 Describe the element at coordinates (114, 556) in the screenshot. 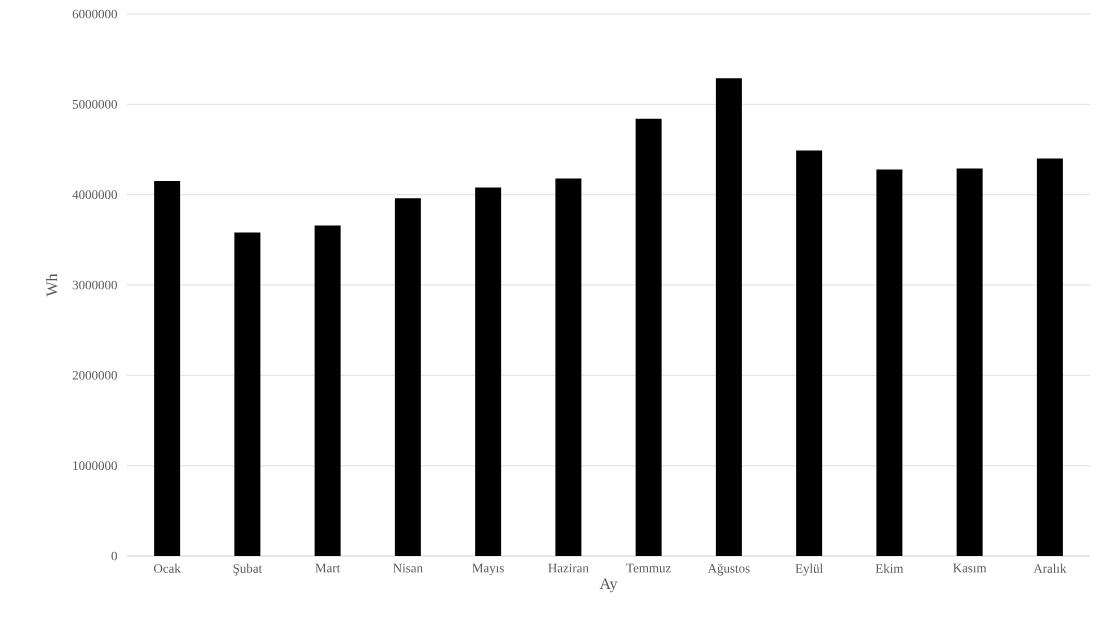

I see `y-tick-label: 0` at that location.